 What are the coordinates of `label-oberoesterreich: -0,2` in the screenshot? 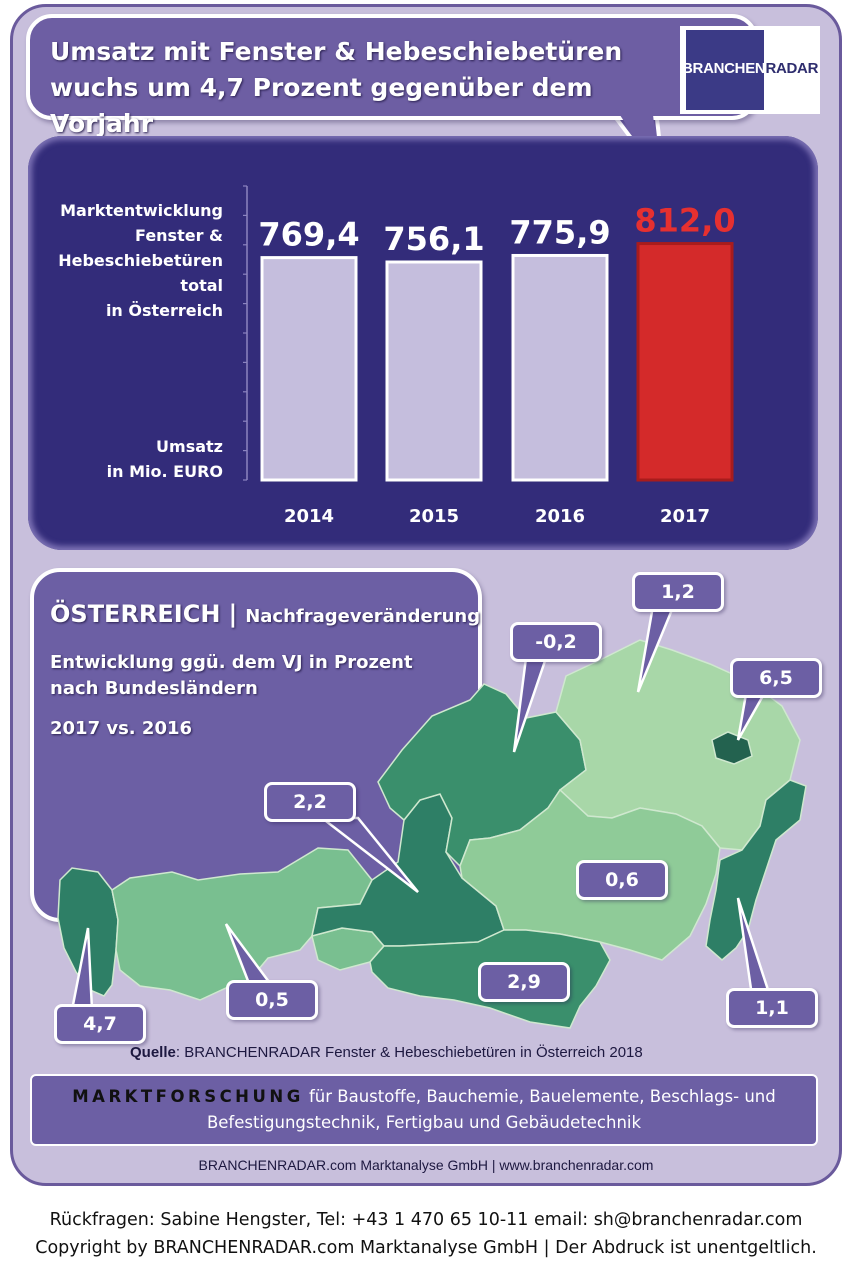 It's located at (556, 642).